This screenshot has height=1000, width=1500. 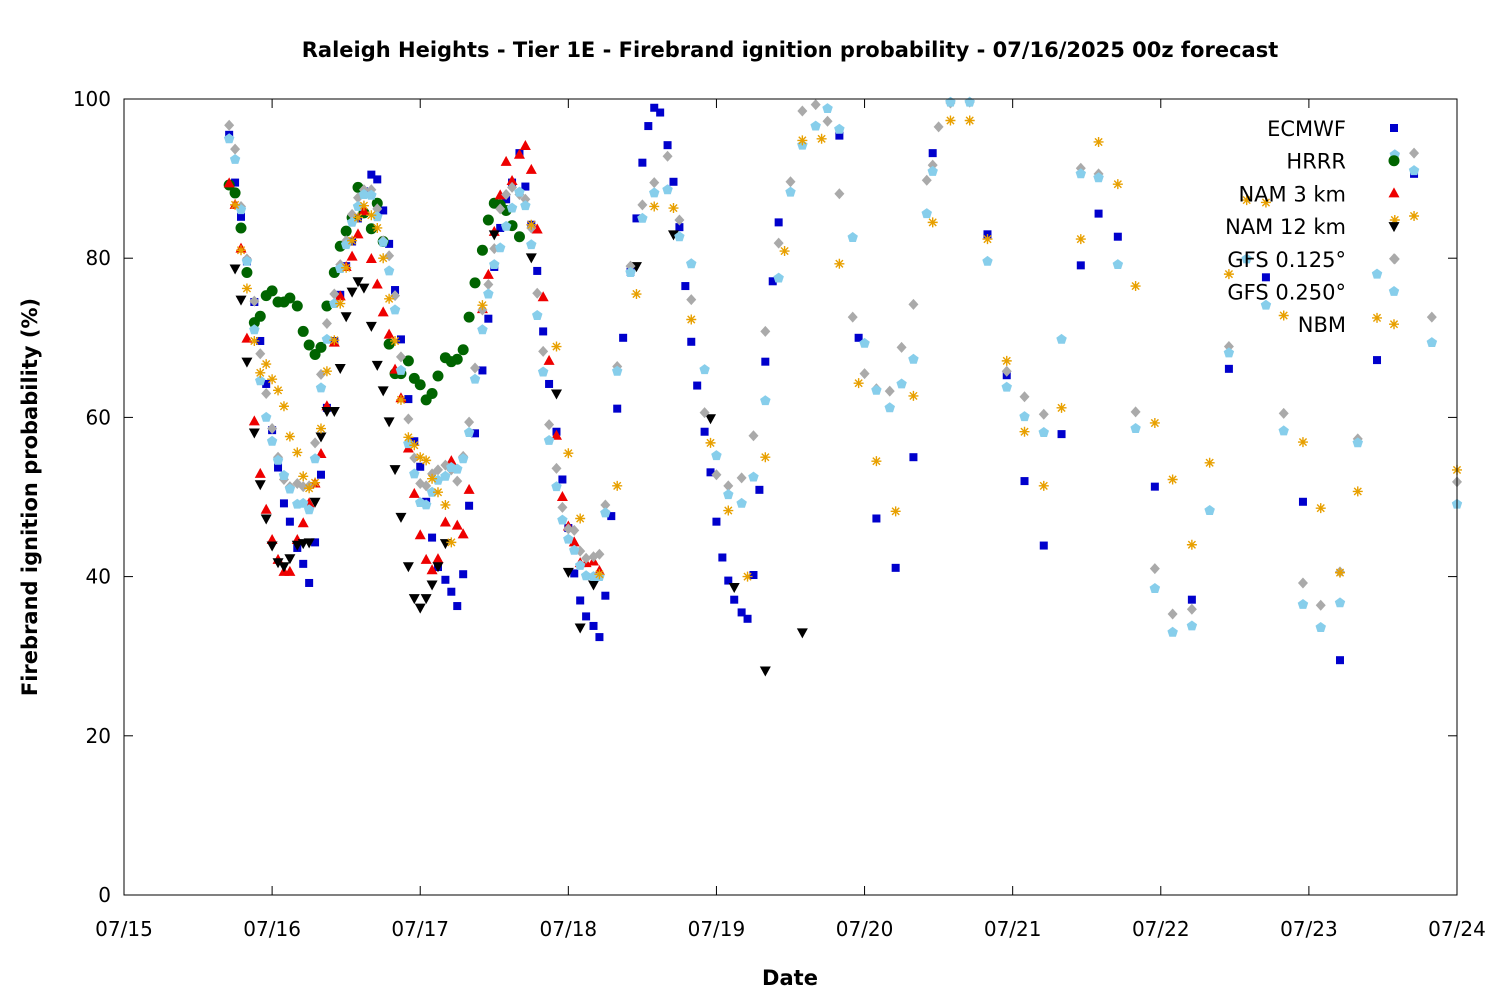 I want to click on y-tick-label: 40, so click(x=98, y=577).